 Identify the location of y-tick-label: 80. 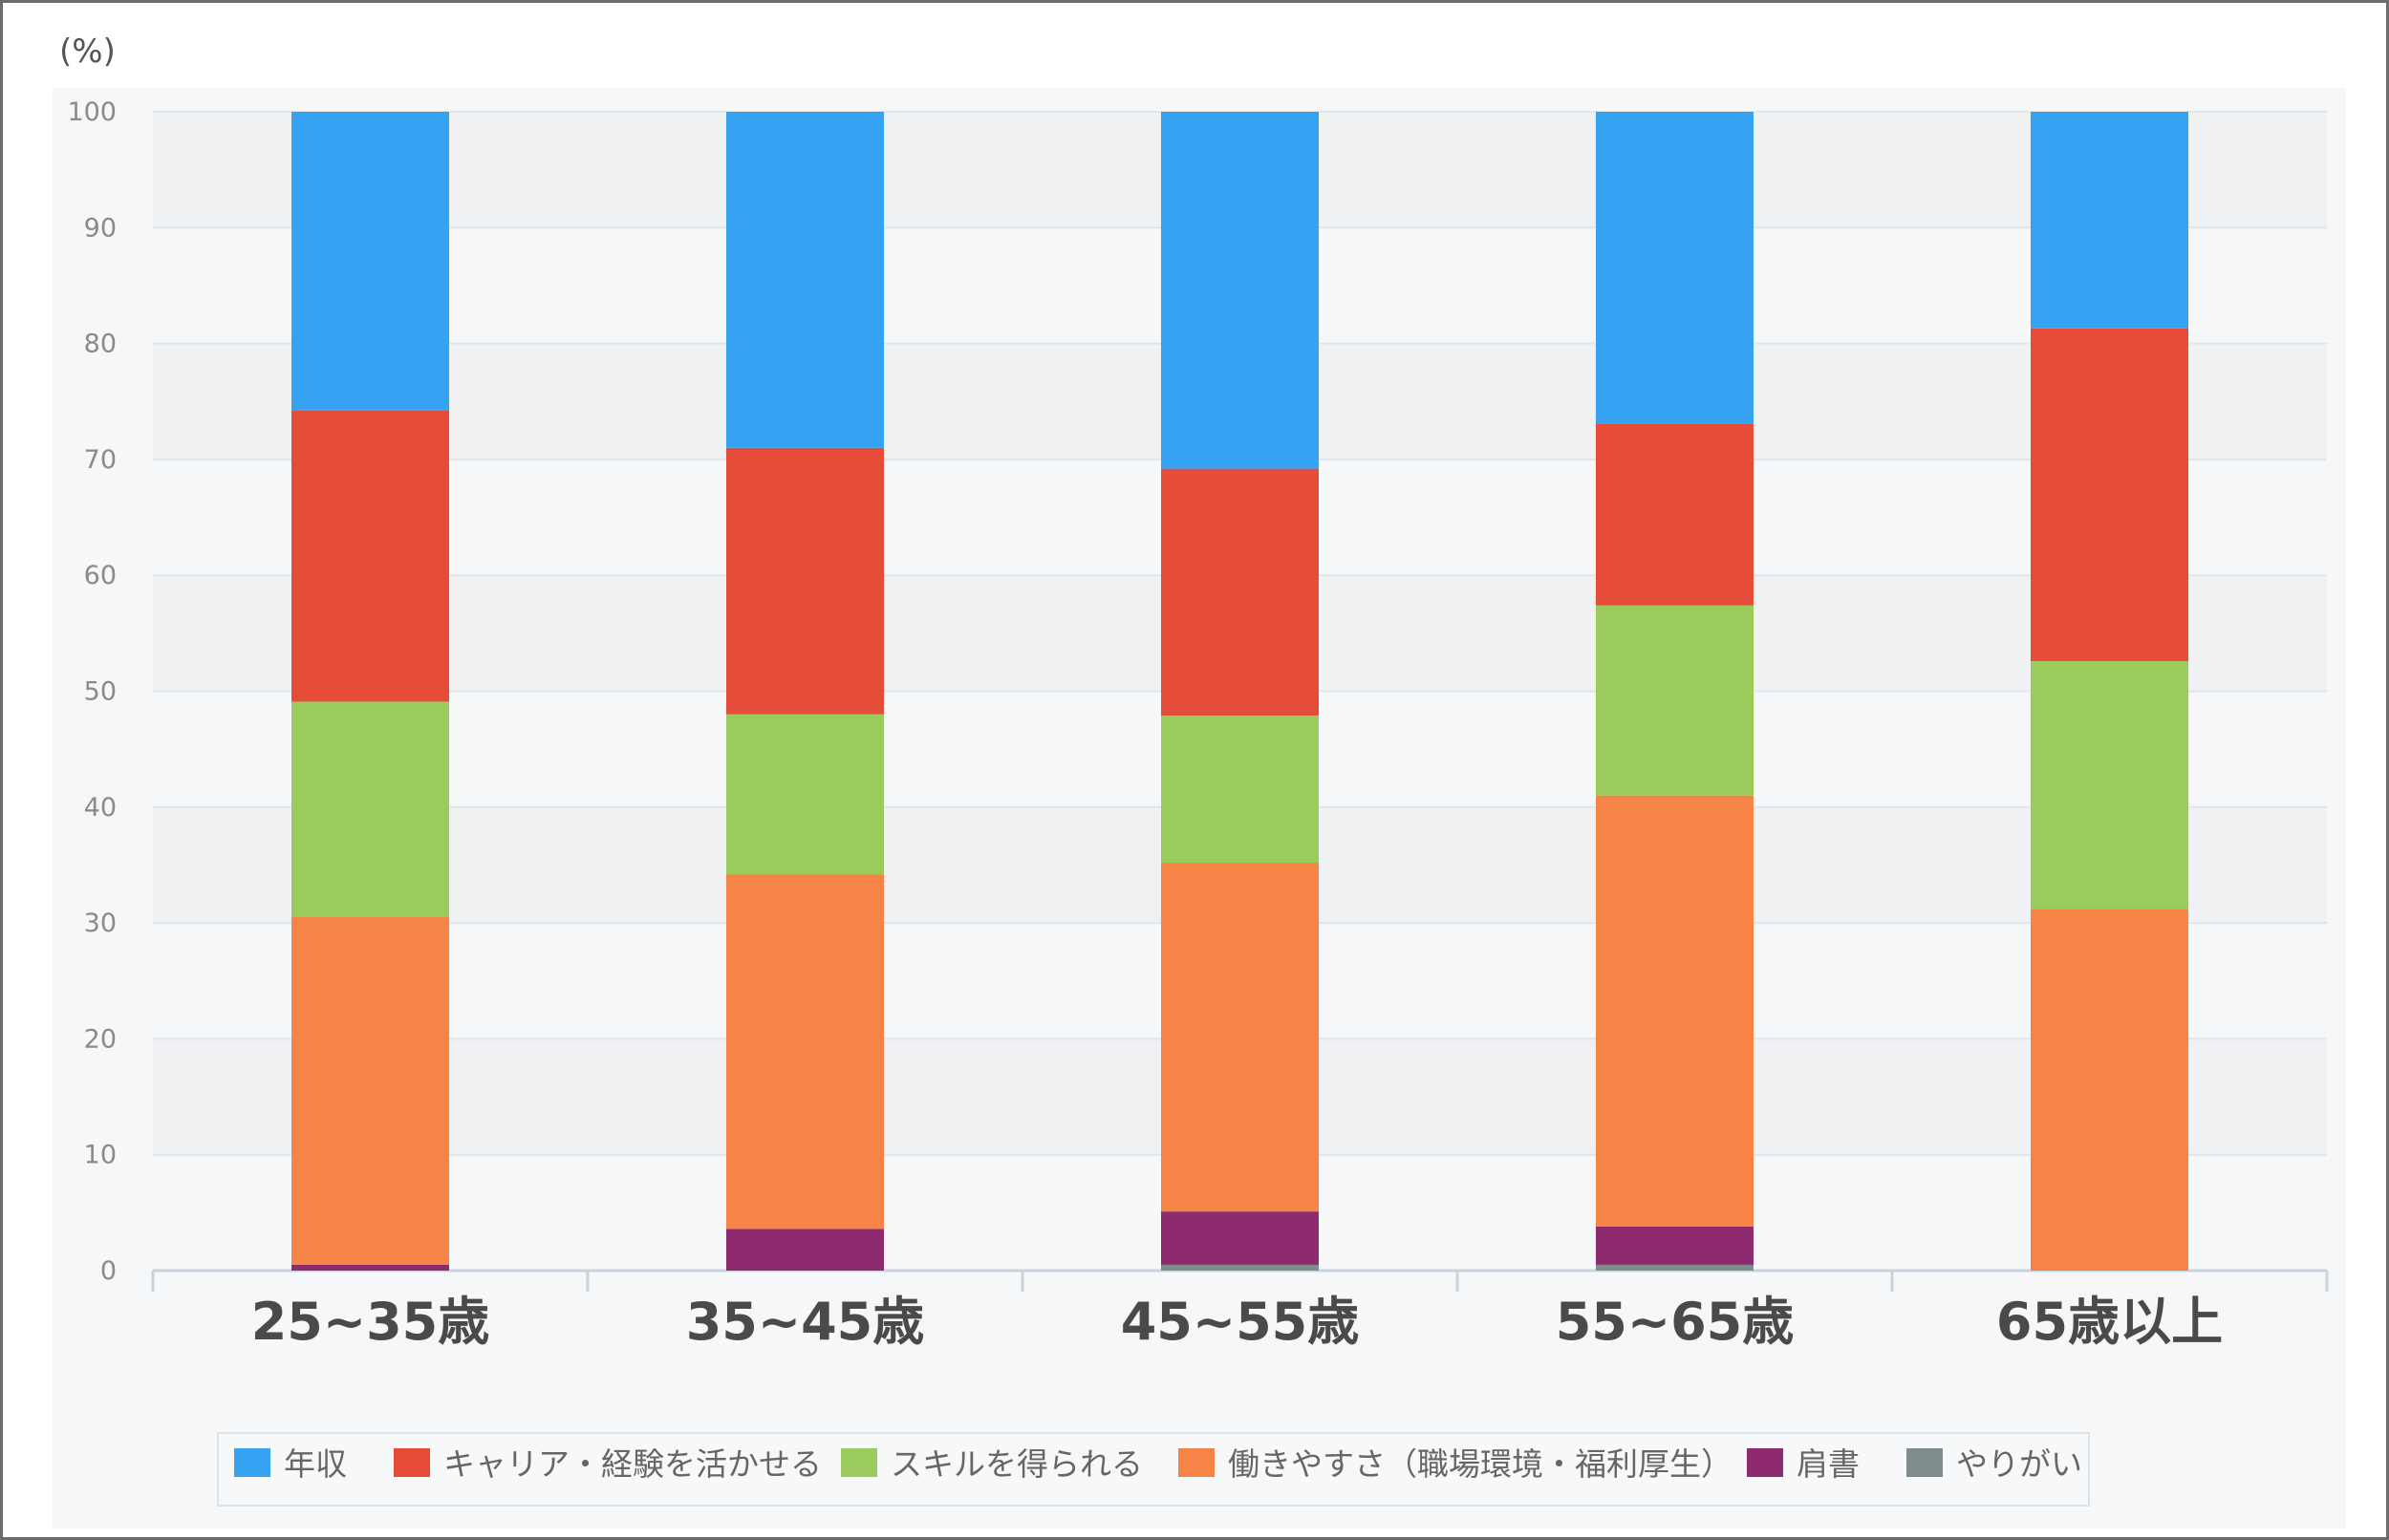
(100, 344).